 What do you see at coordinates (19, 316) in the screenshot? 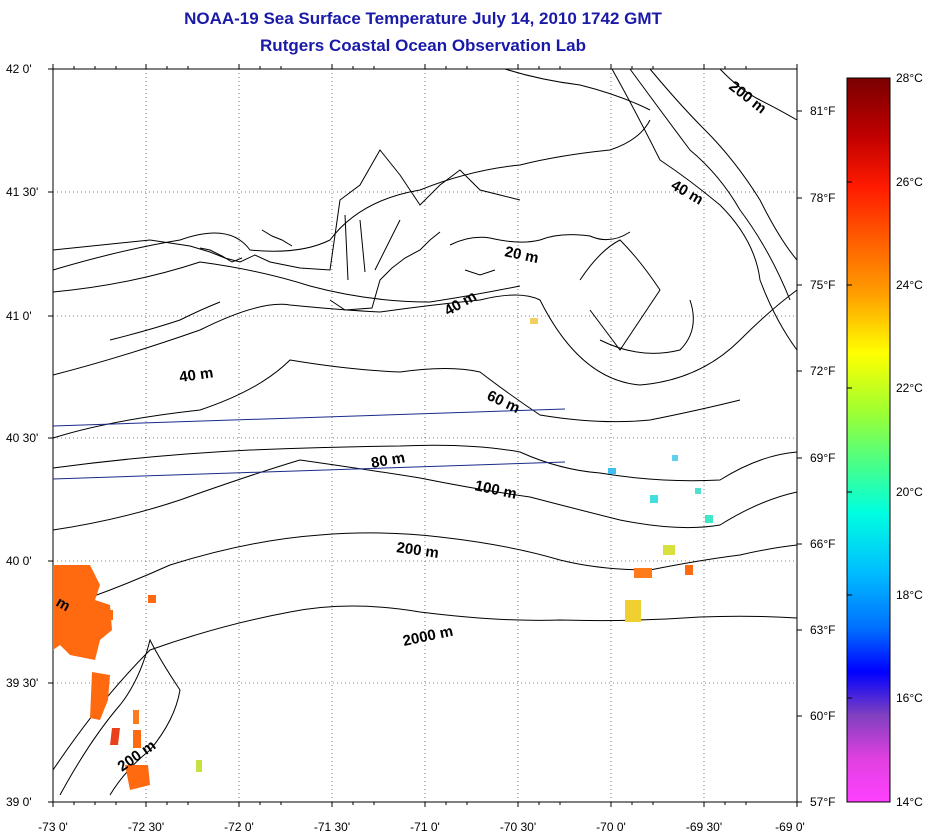
I see `lat-label: 41 0'` at bounding box center [19, 316].